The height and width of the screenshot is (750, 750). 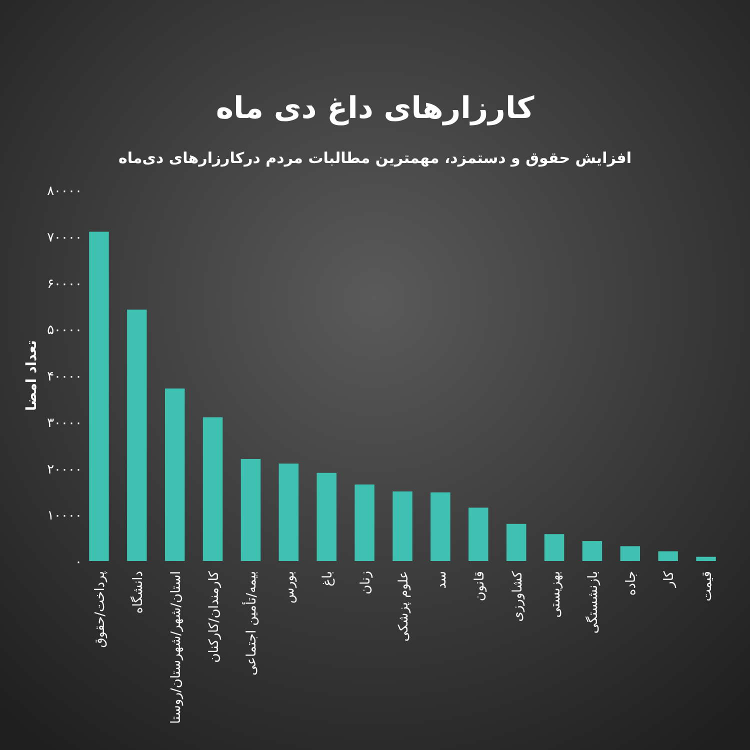 What do you see at coordinates (708, 586) in the screenshot?
I see `x-tick-label: قیمت` at bounding box center [708, 586].